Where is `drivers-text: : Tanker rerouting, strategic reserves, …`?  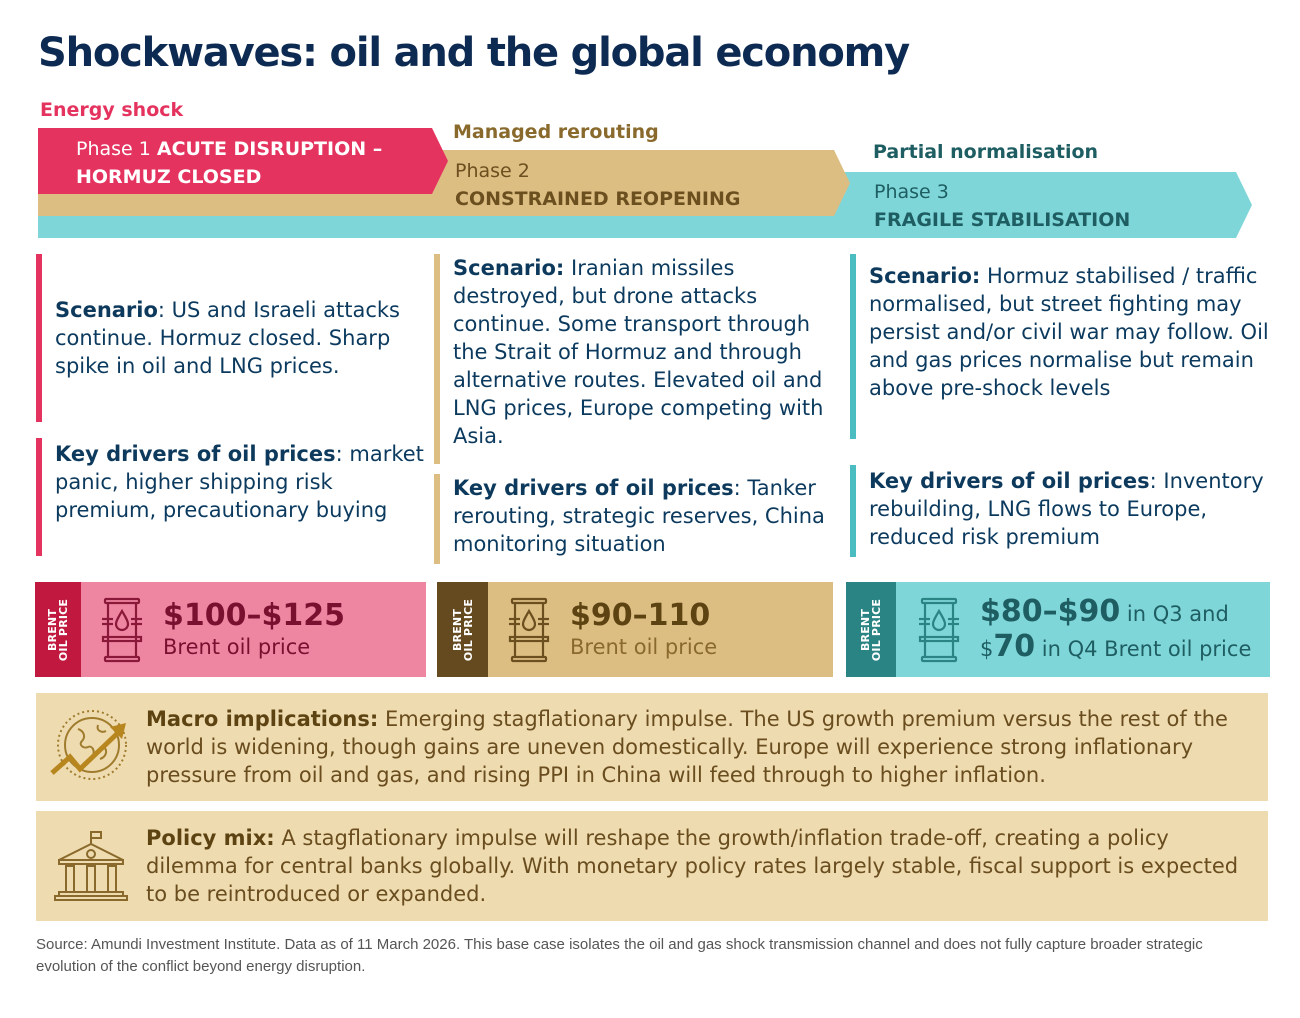
drivers-text: : Tanker rerouting, strategic reserves, … is located at coordinates (639, 516).